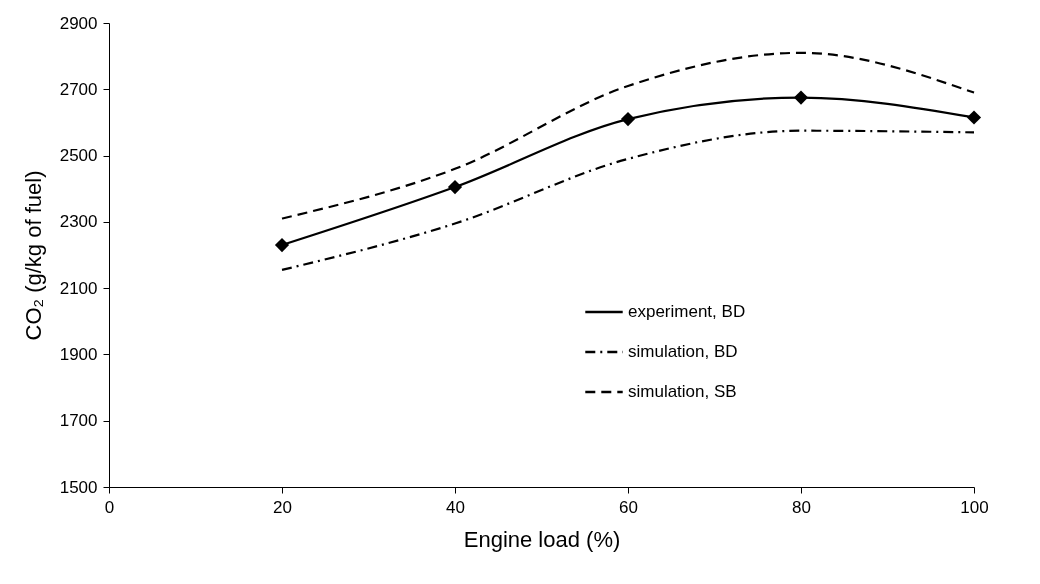 This screenshot has height=584, width=1040. Describe the element at coordinates (974, 507) in the screenshot. I see `x-tick-label: 100` at that location.